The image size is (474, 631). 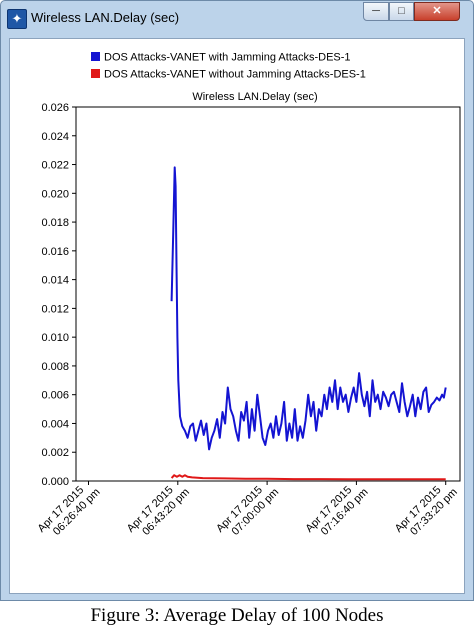 What do you see at coordinates (401, 11) in the screenshot?
I see `maximize-button: □` at bounding box center [401, 11].